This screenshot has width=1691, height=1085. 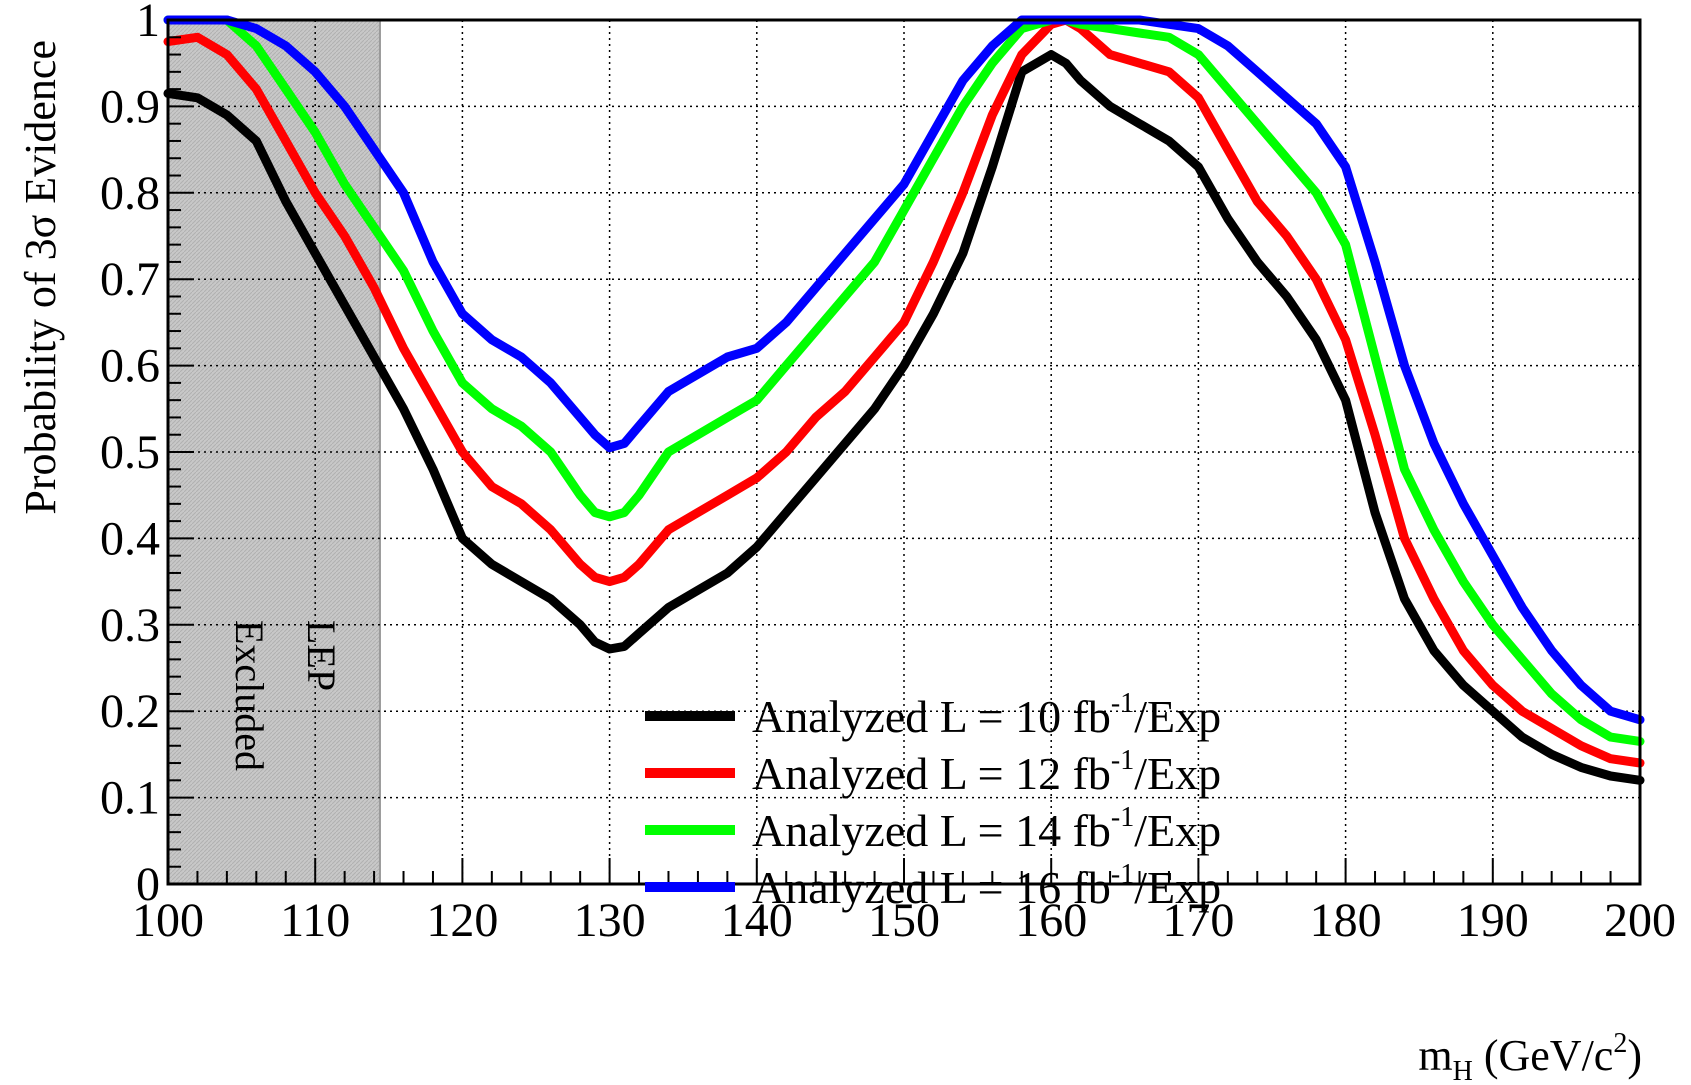 What do you see at coordinates (1198, 920) in the screenshot?
I see `x-tick-label: 170` at bounding box center [1198, 920].